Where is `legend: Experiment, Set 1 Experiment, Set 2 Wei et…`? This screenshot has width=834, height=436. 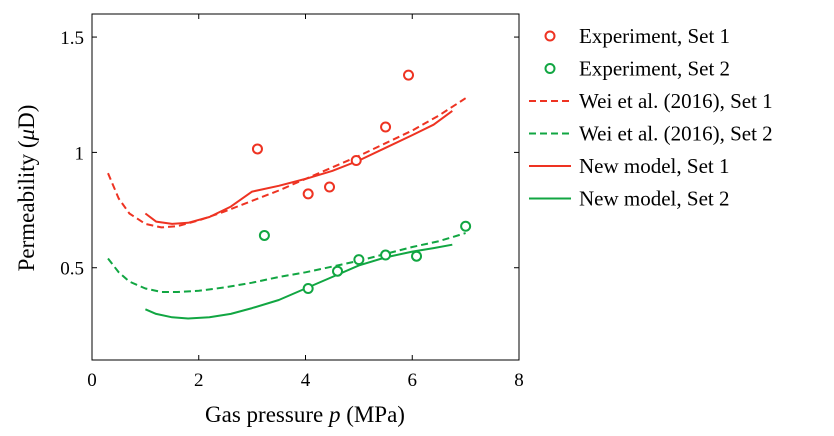
legend: Experiment, Set 1 Experiment, Set 2 Wei et… is located at coordinates (651, 117).